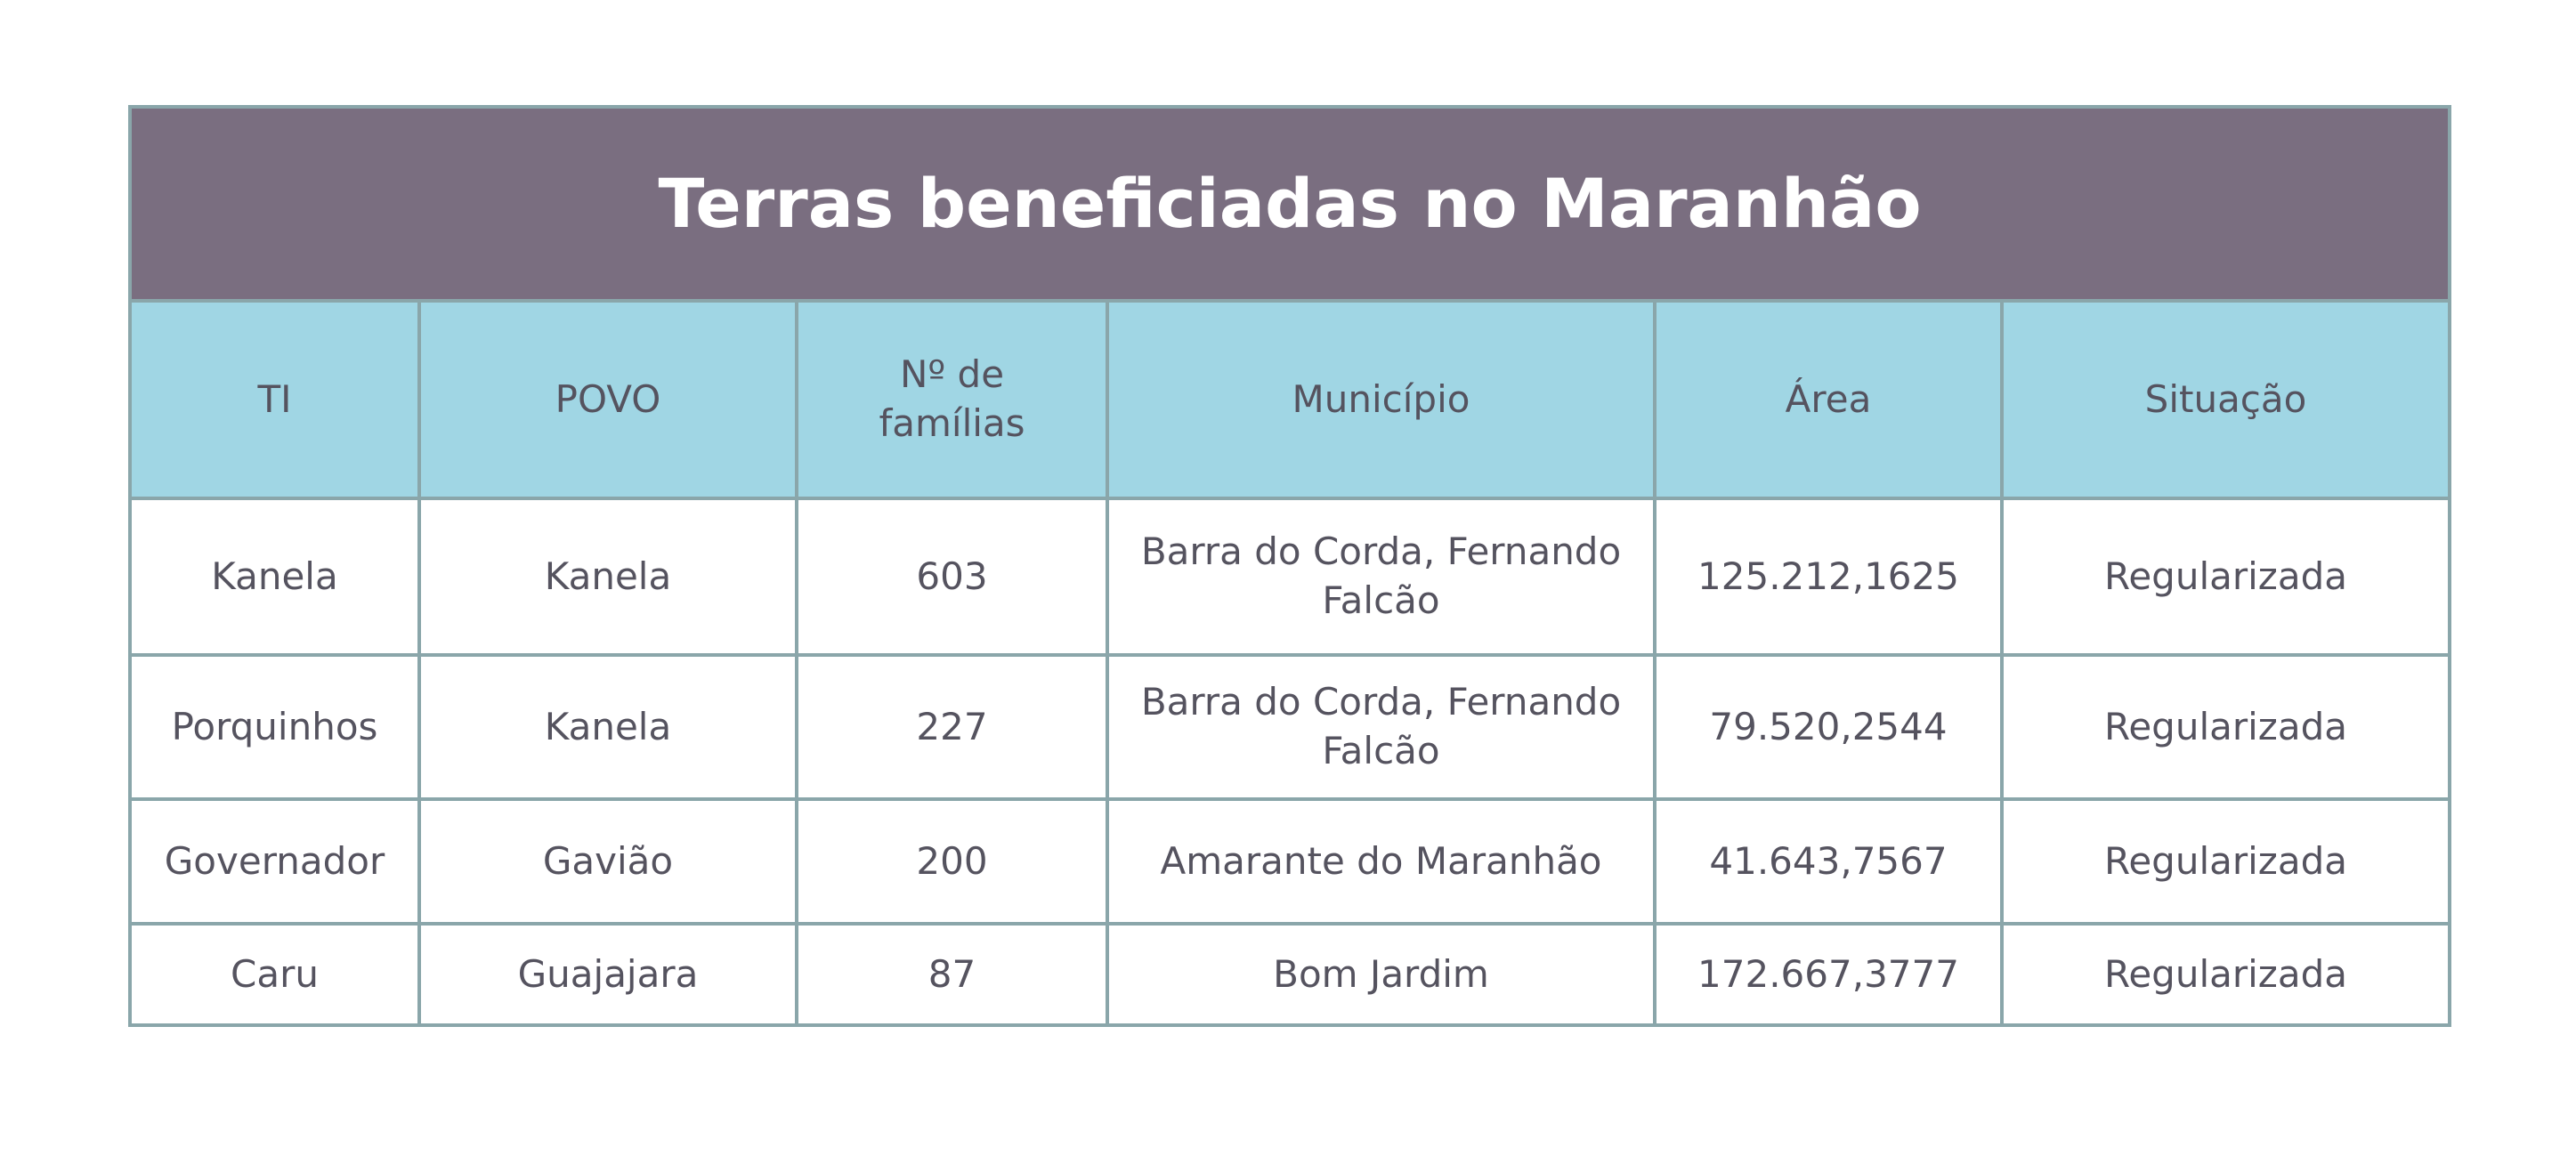 The image size is (2576, 1156). What do you see at coordinates (1828, 861) in the screenshot?
I see `cell-area: 41.643,7567` at bounding box center [1828, 861].